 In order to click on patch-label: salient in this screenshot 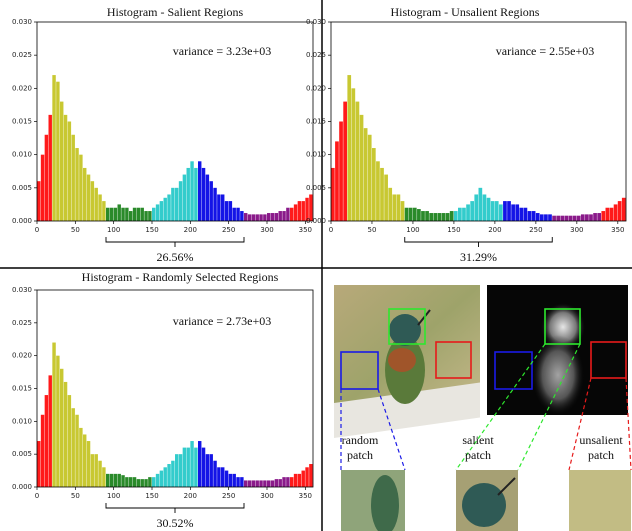, I will do `click(478, 440)`.